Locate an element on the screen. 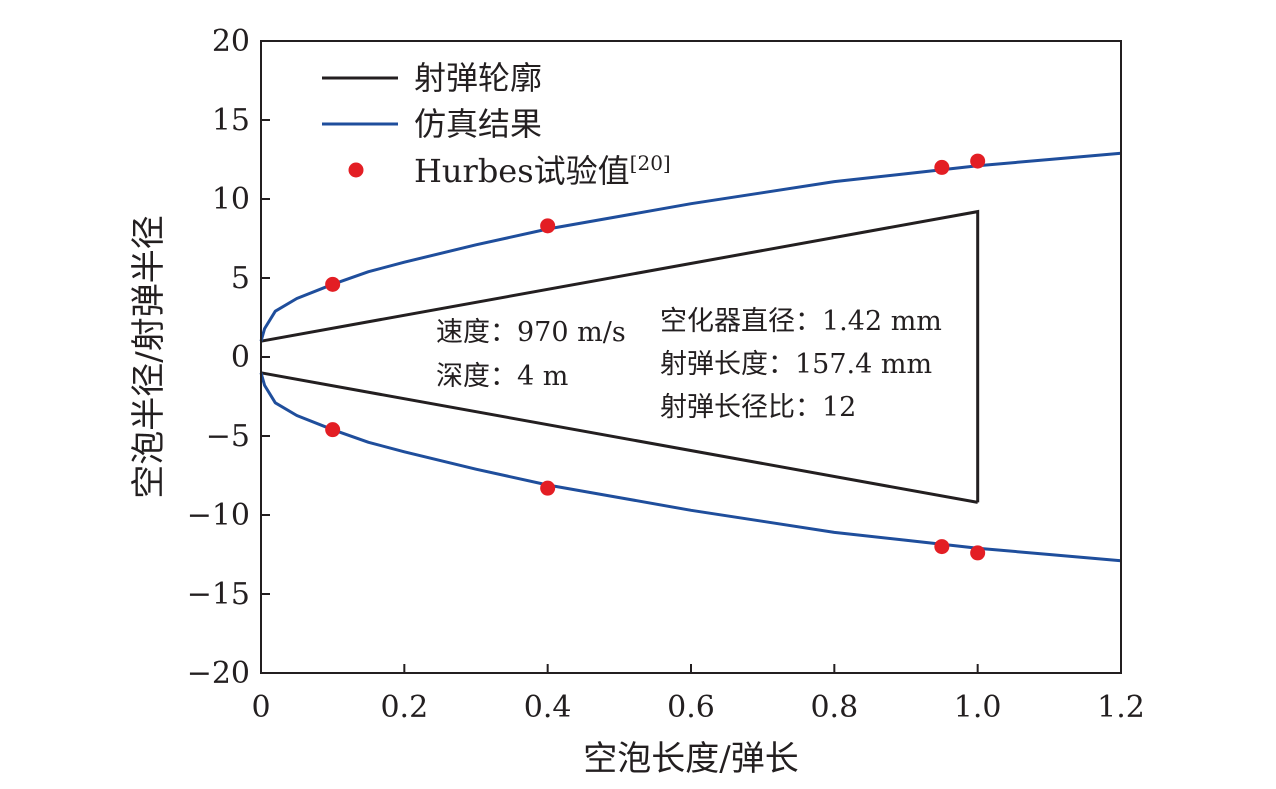  annotation-left-1: 深度：4 m is located at coordinates (502, 376).